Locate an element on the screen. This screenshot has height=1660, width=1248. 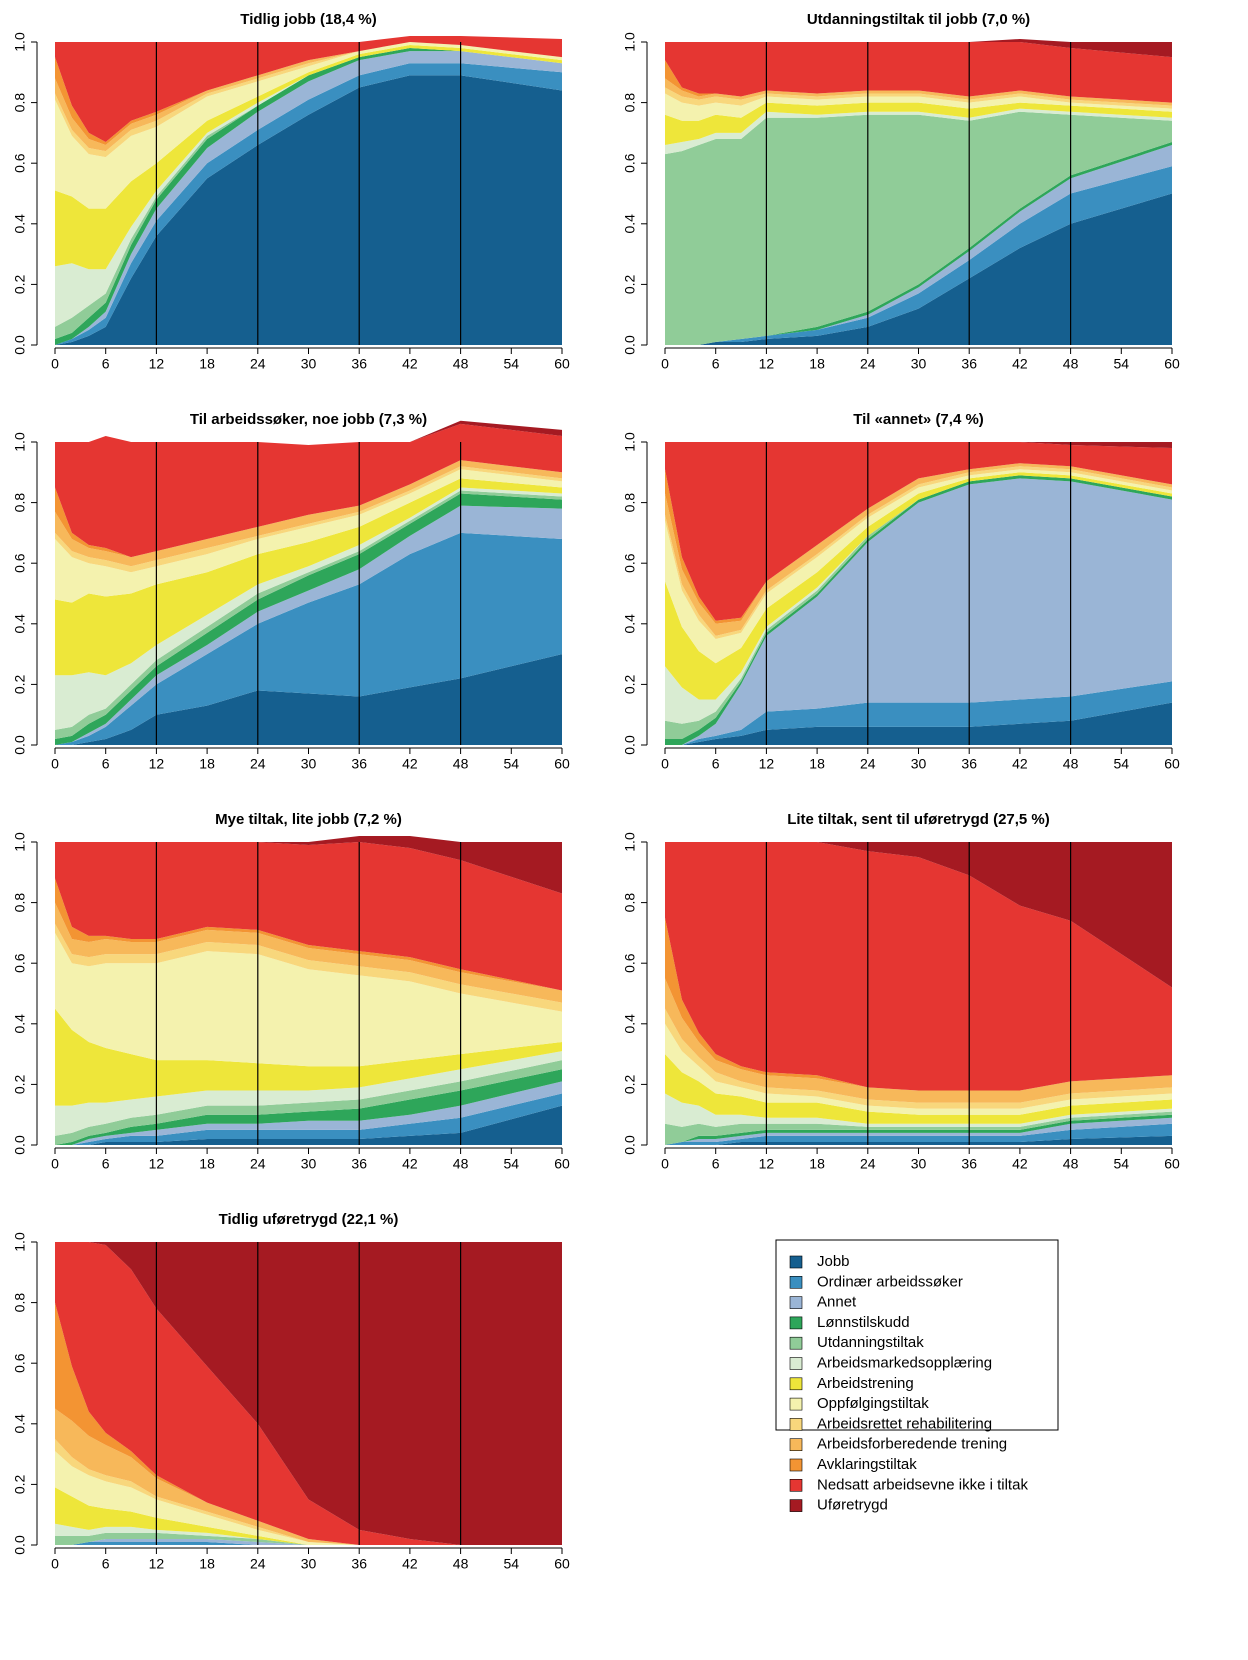
panel-title: Utdanningstiltak til jobb (7,0 %) is located at coordinates (918, 19).